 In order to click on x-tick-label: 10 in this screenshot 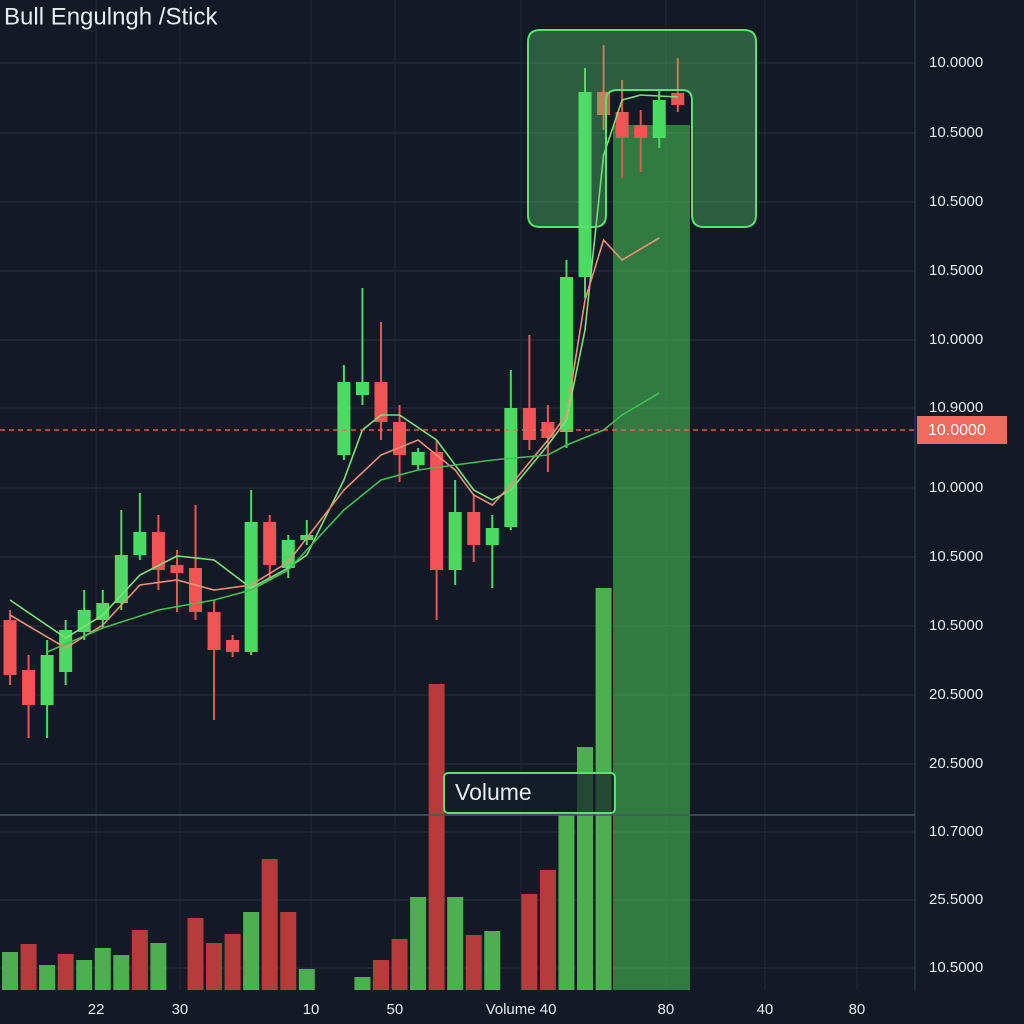, I will do `click(311, 1009)`.